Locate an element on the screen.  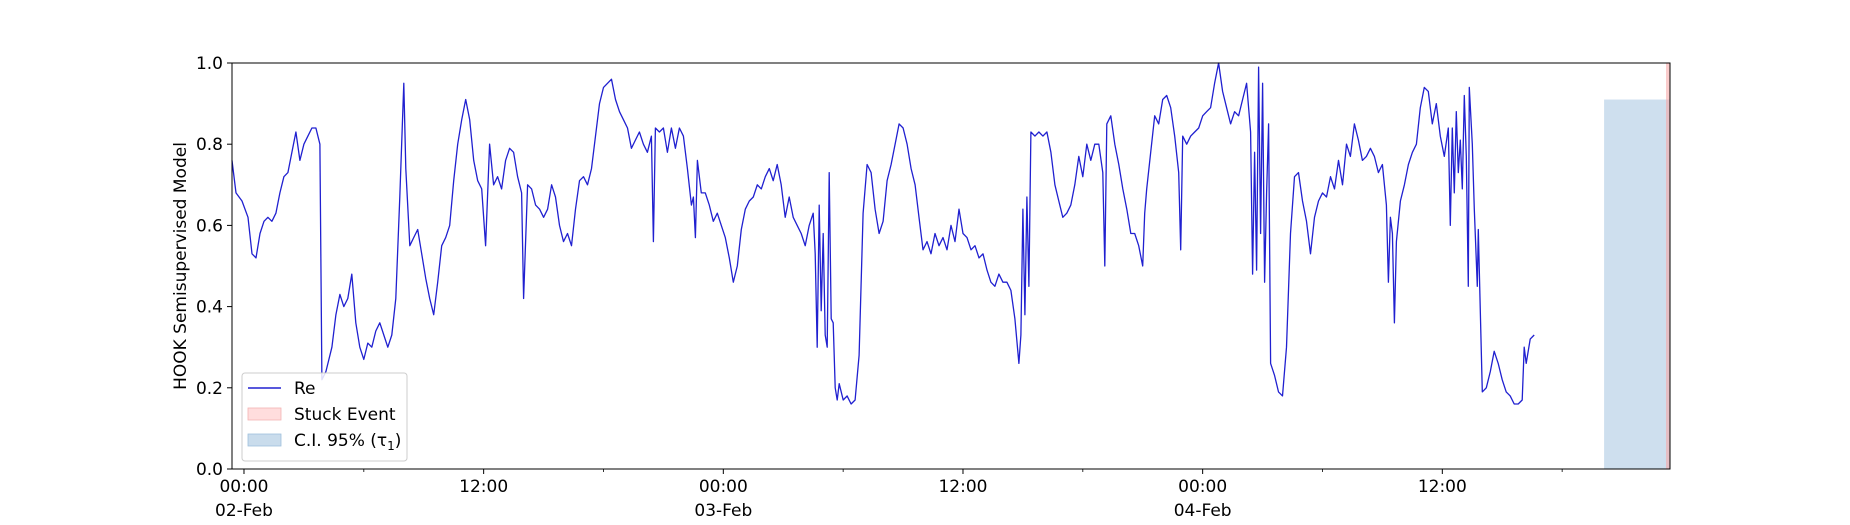
y-tick-label: 0.8 is located at coordinates (209, 145).